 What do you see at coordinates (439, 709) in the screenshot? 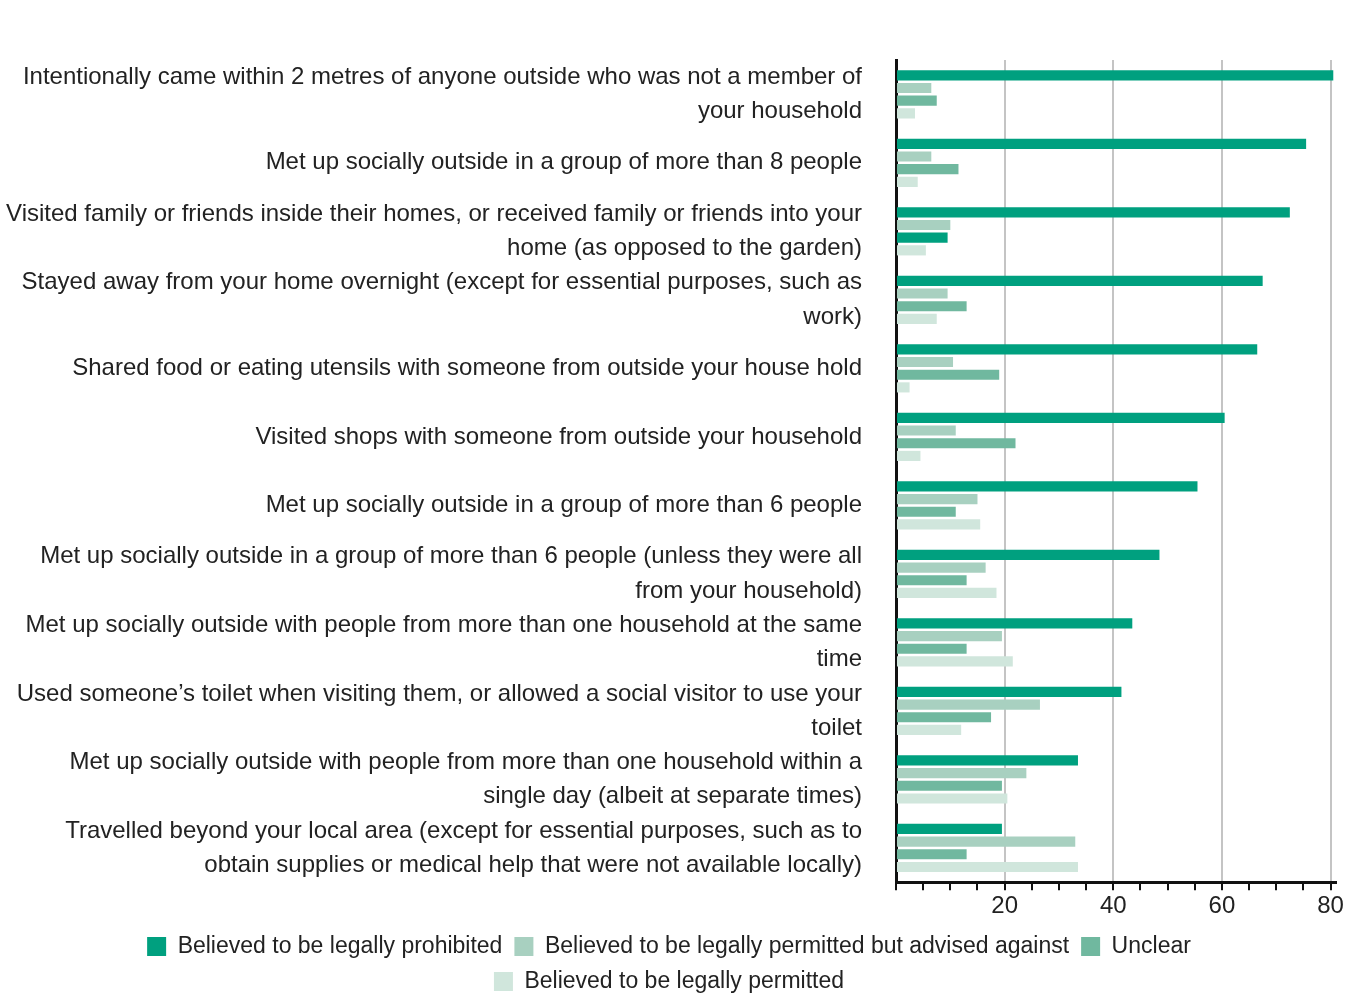
I see `y-tick-label: Used someone’s toilet when visiting them, or allowed a social visitor to use your toilet` at bounding box center [439, 709].